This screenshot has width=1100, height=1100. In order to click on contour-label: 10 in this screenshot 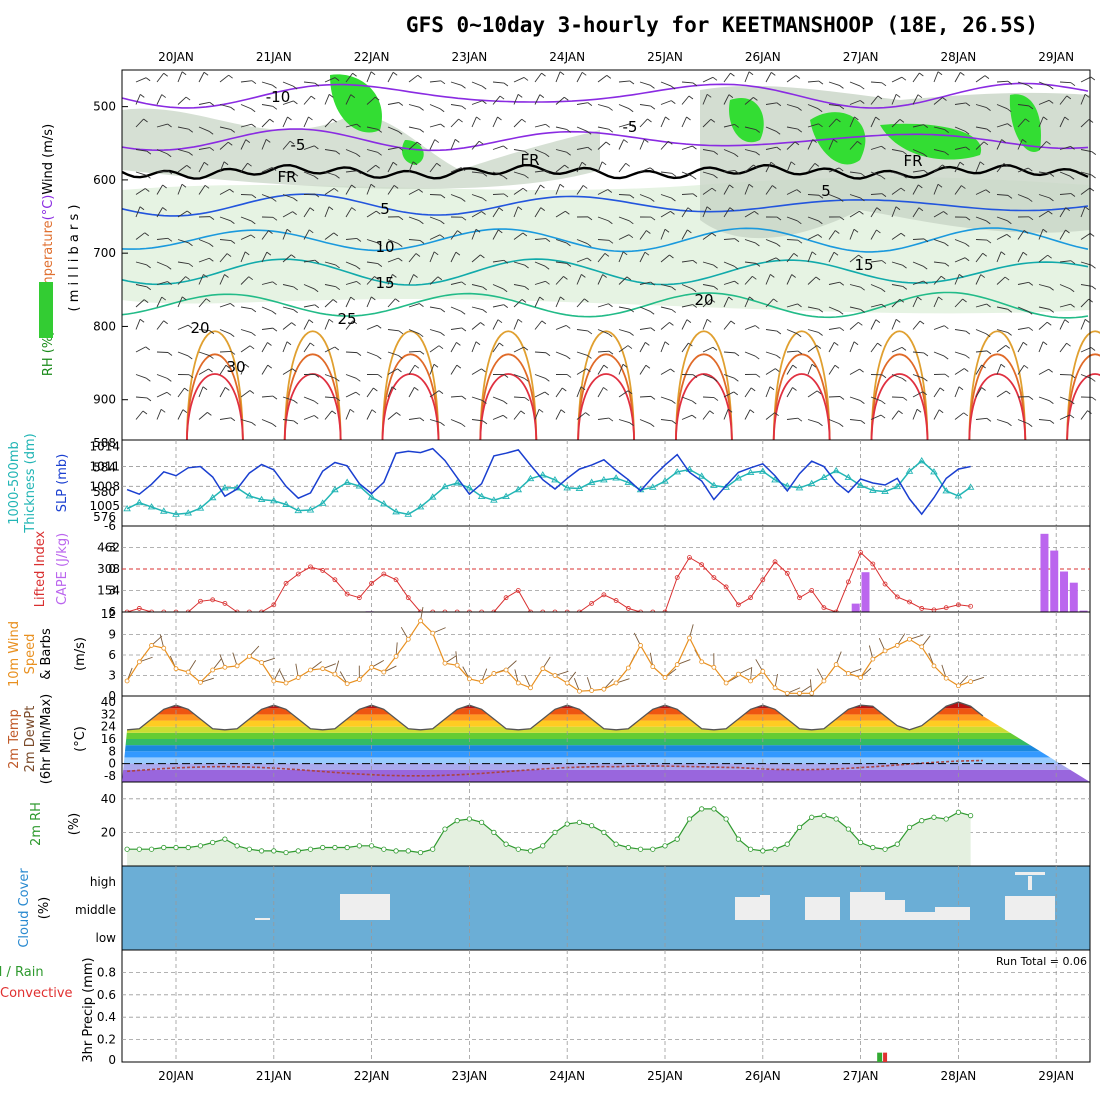, I will do `click(384, 247)`.